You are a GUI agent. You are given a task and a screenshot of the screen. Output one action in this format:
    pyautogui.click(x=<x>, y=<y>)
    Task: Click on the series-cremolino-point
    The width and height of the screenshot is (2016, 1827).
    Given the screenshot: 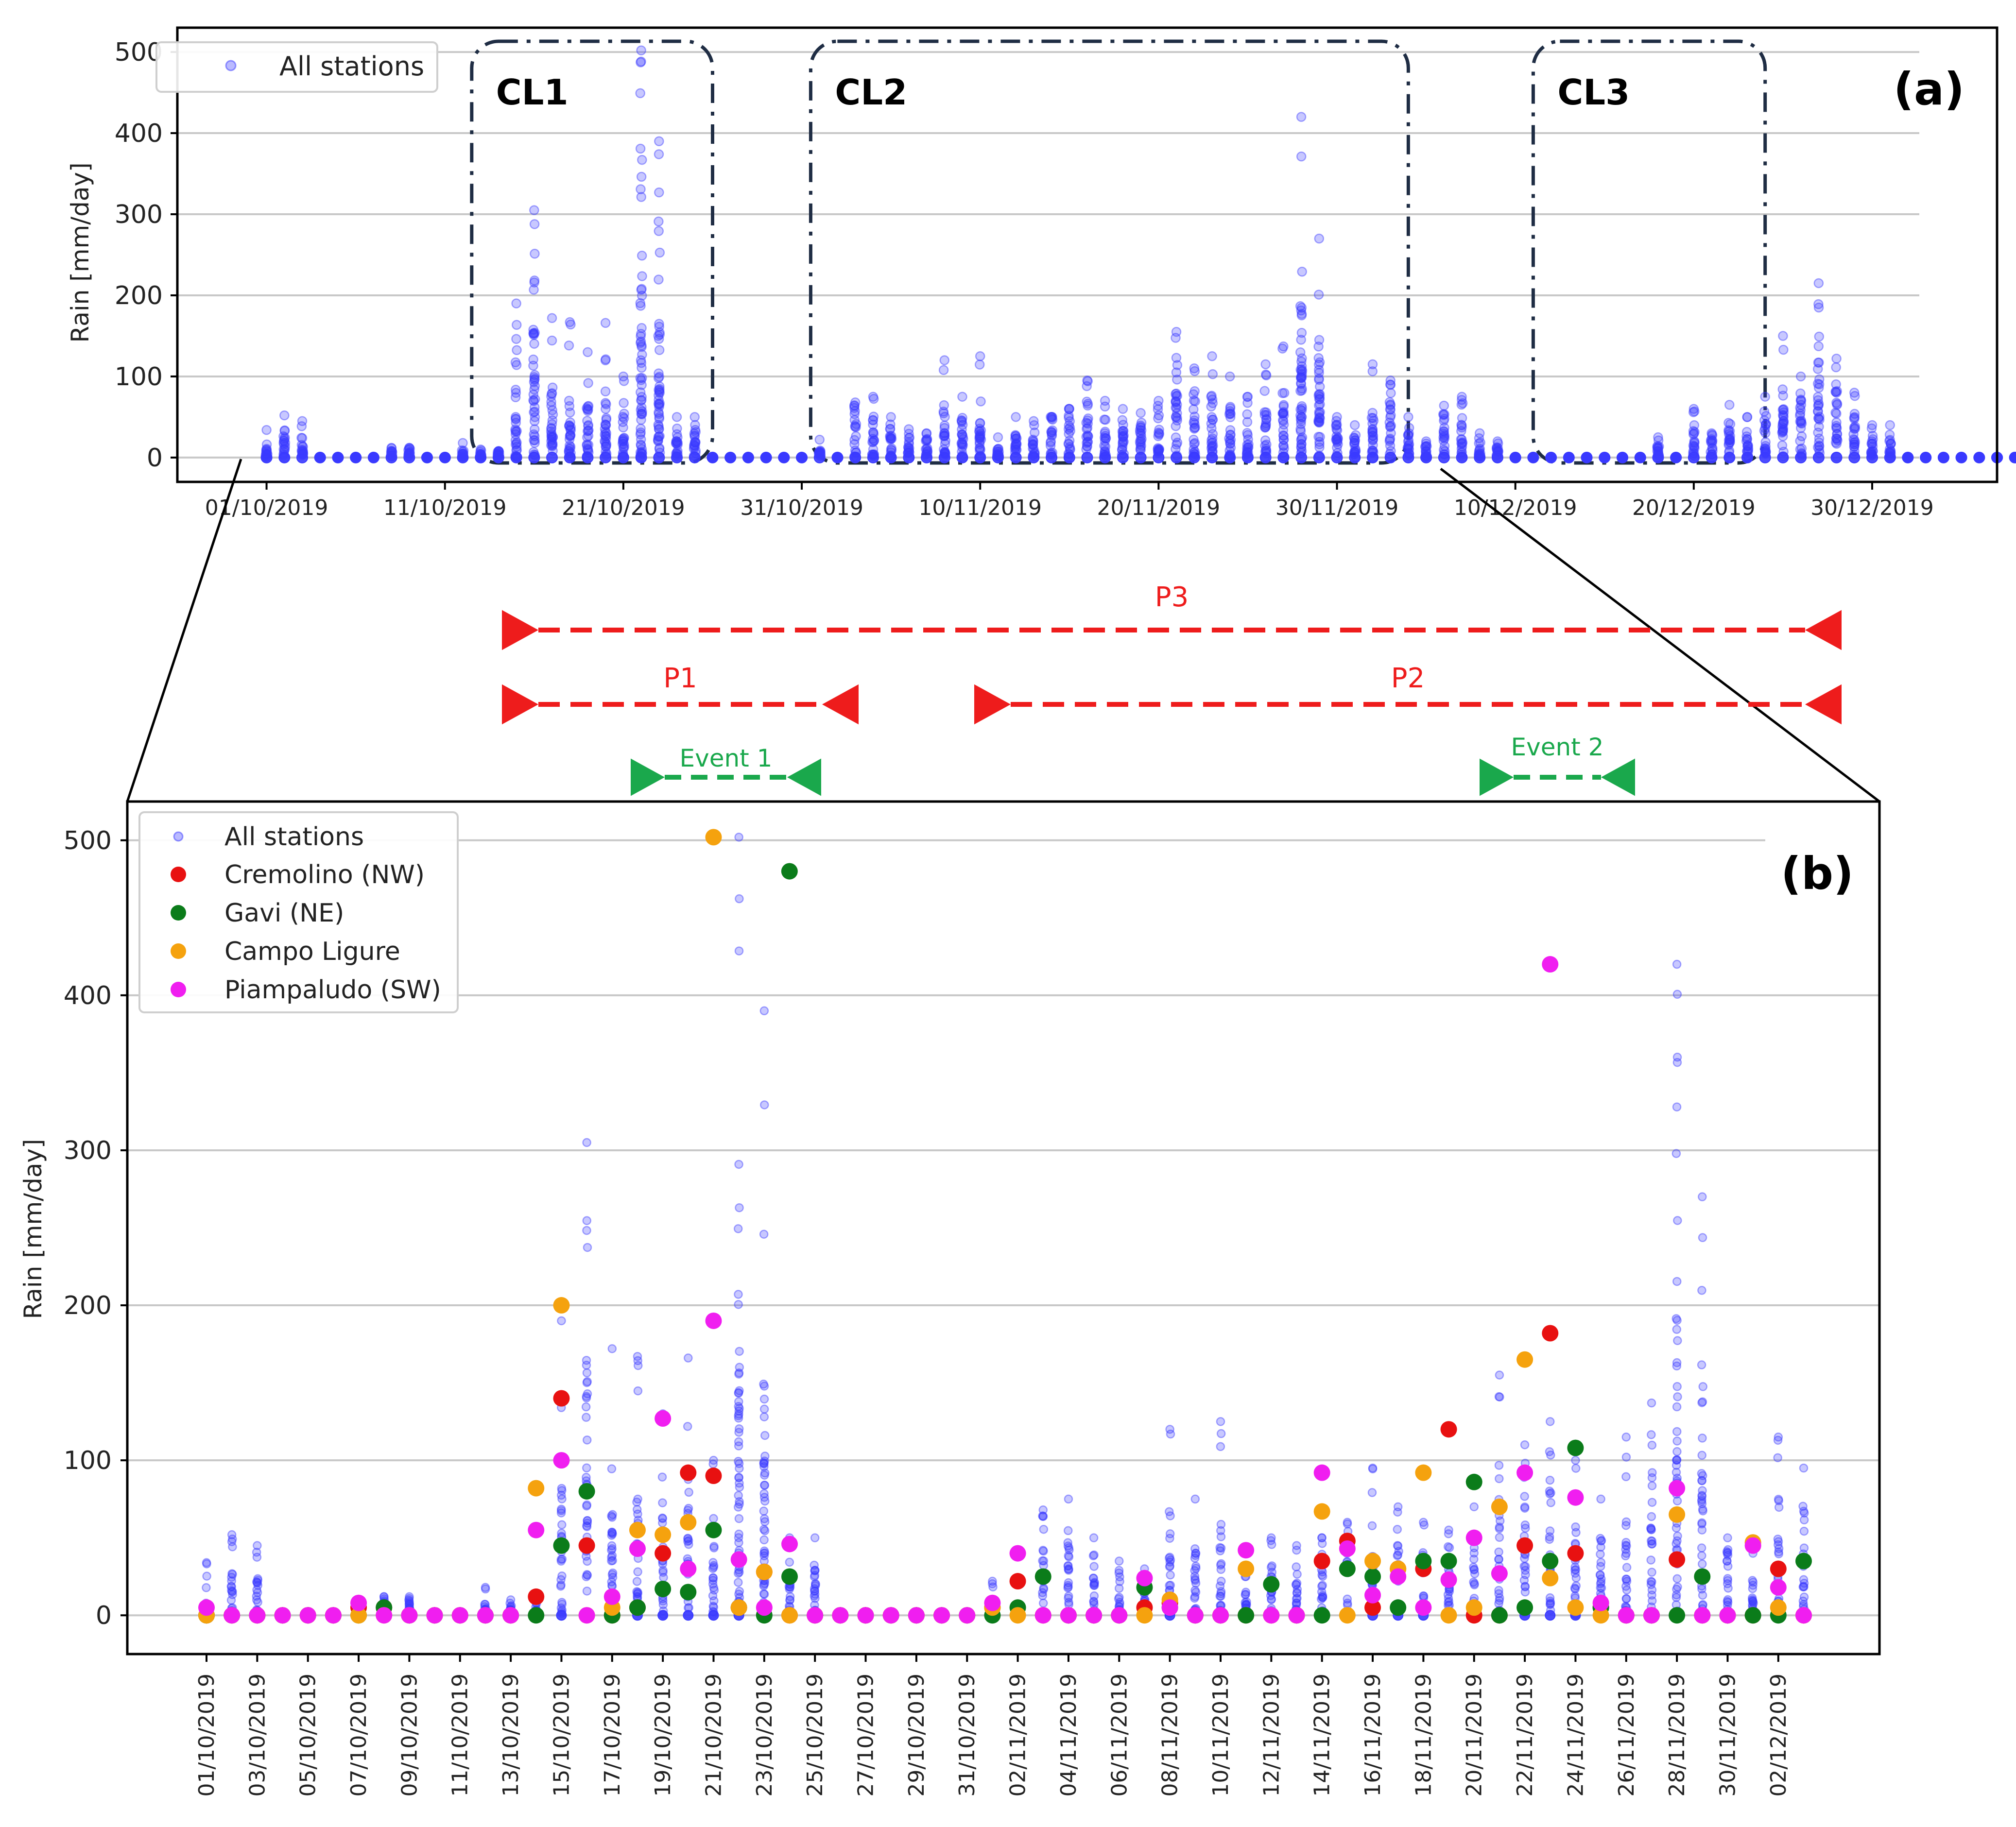 What is the action you would take?
    pyautogui.click(x=536, y=1596)
    